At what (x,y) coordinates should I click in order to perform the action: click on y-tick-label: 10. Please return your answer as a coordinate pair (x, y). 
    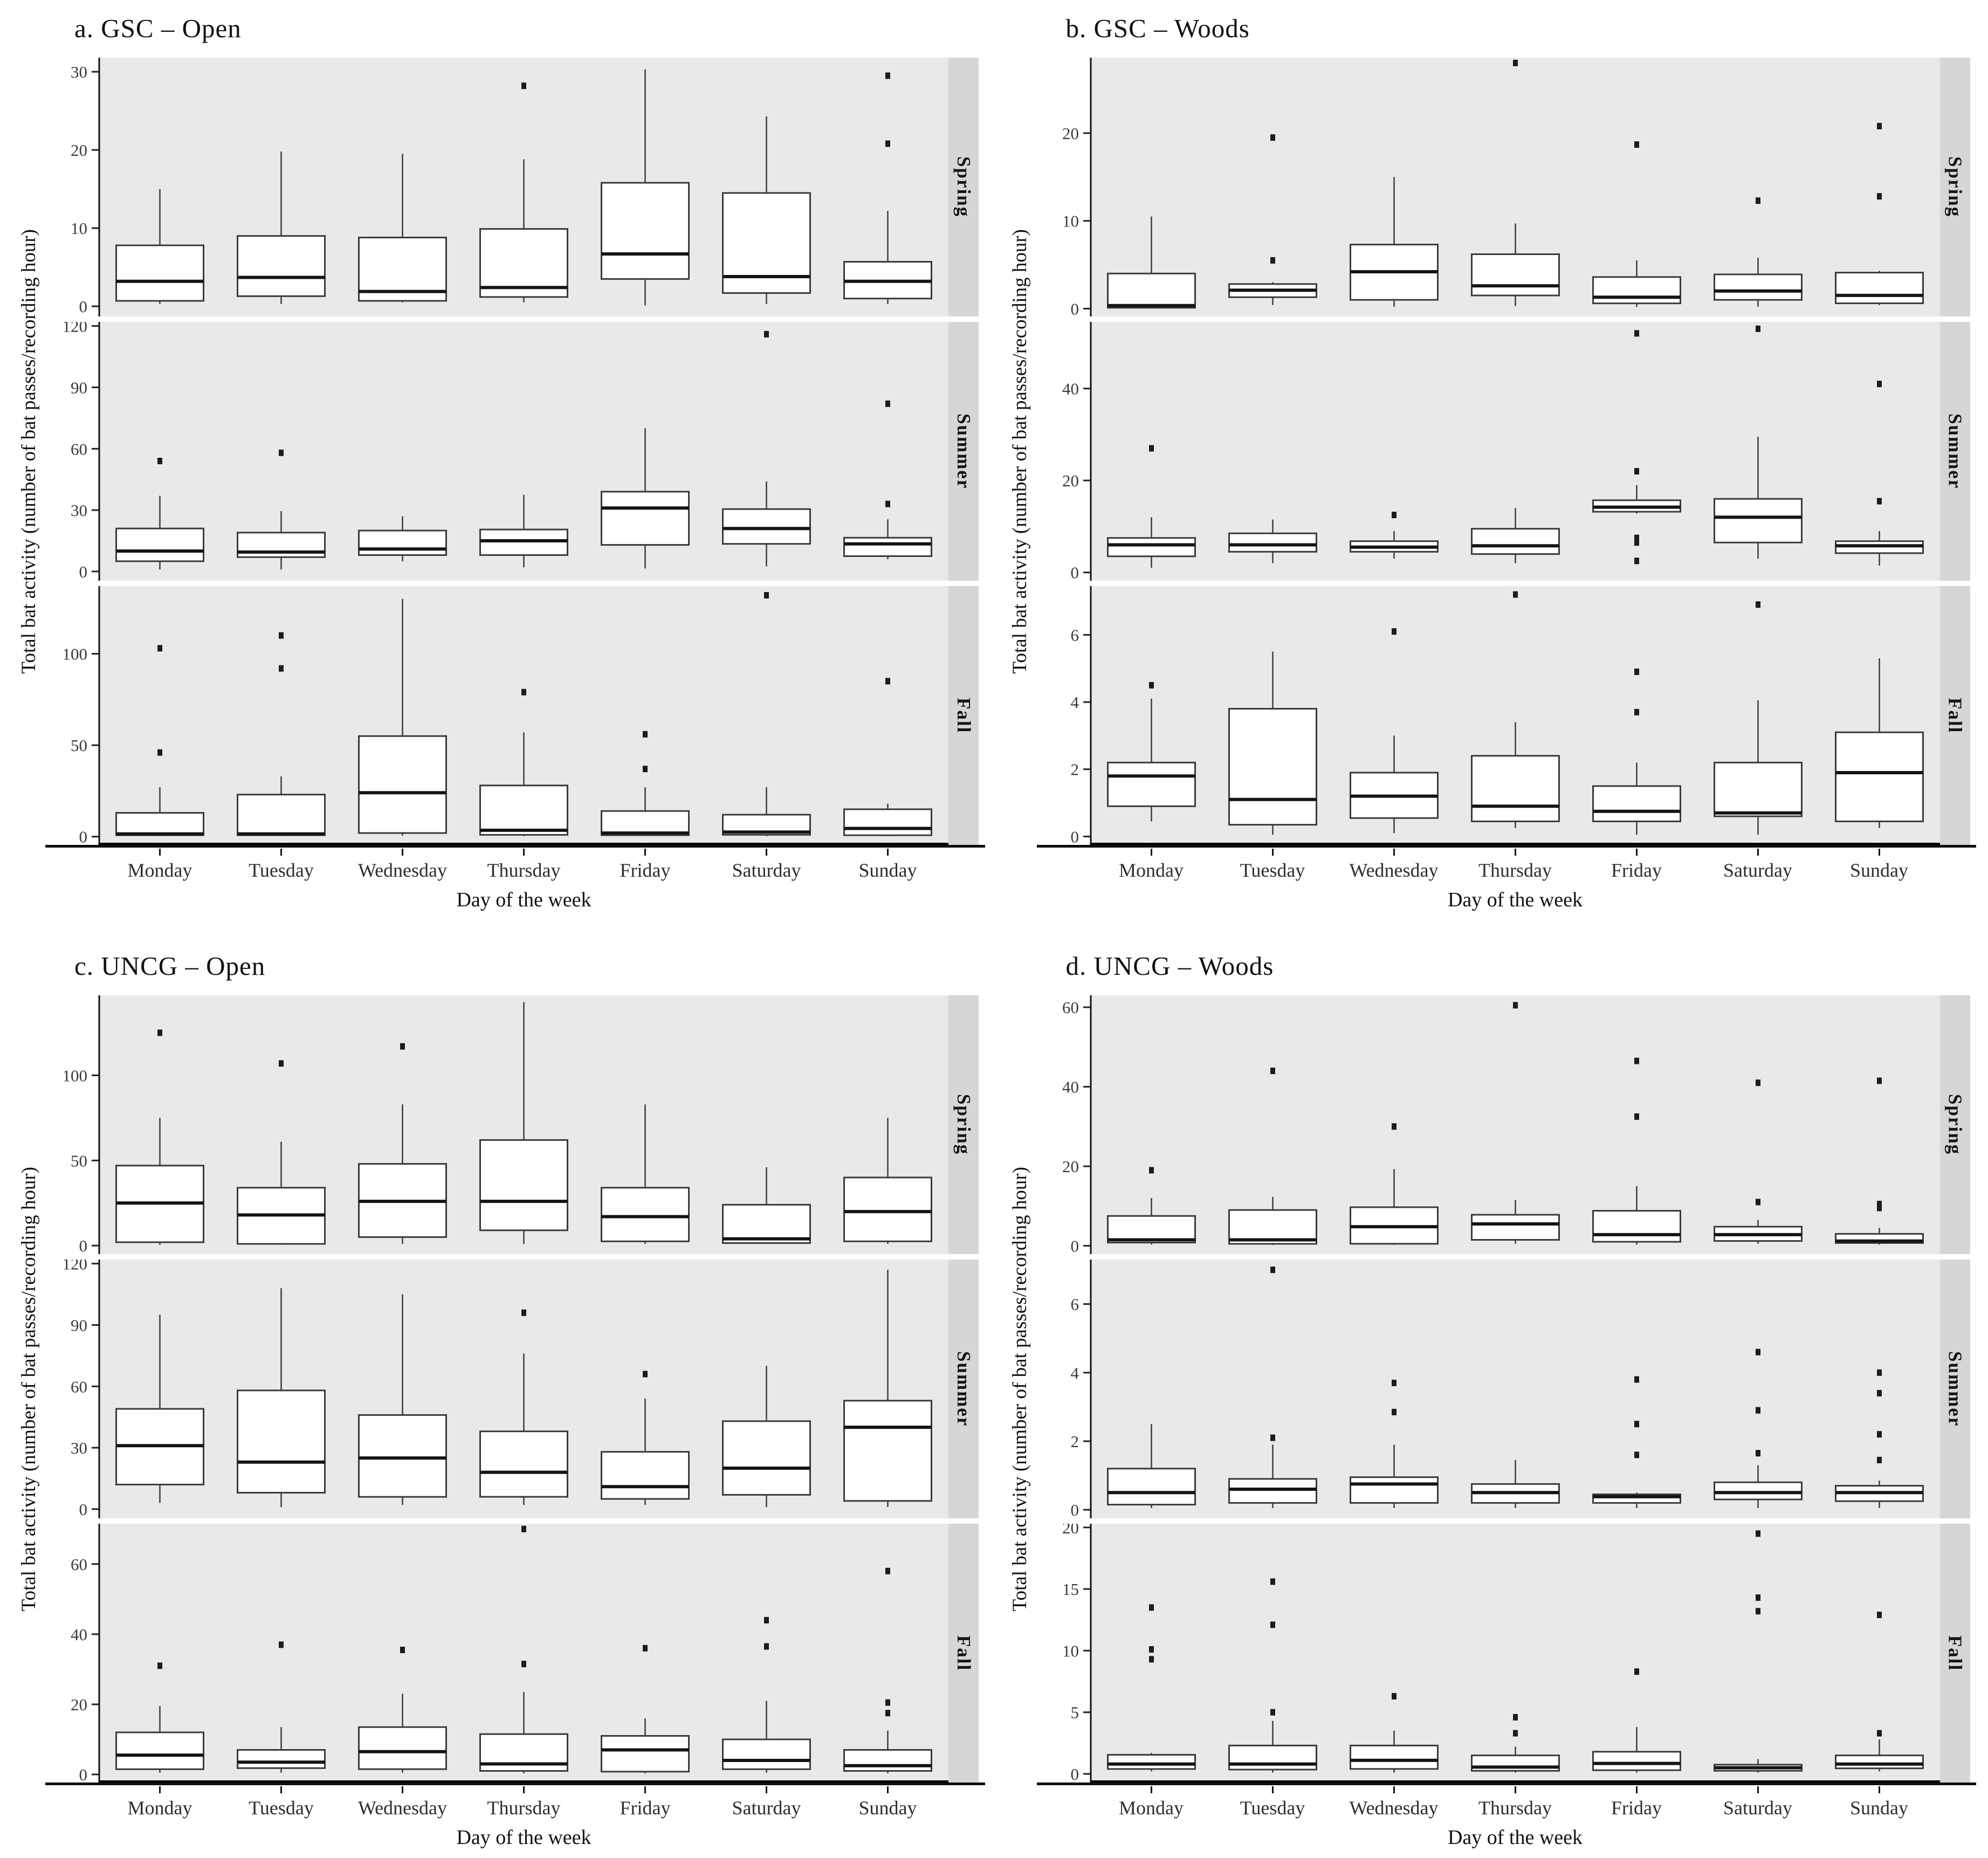
    Looking at the image, I should click on (79, 229).